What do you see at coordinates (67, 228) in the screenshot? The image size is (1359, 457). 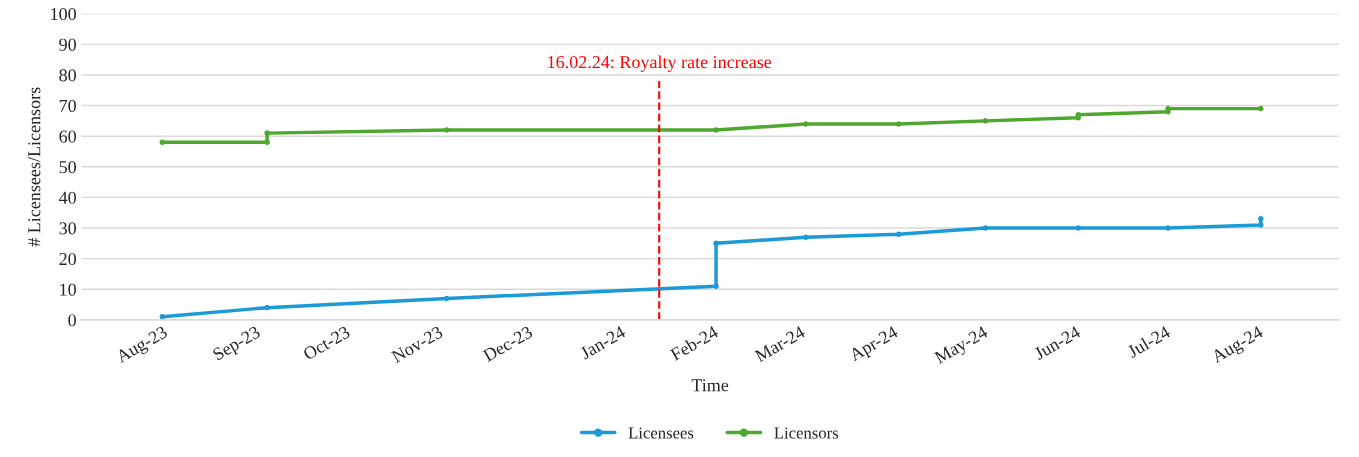 I see `y-tick-label: 30` at bounding box center [67, 228].